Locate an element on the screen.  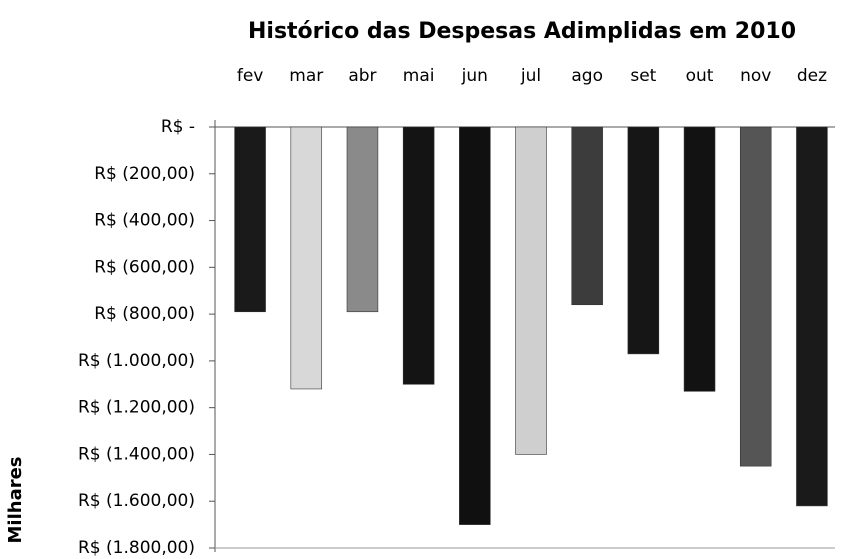
y-tick-label: R$ (1.200,00) is located at coordinates (136, 408).